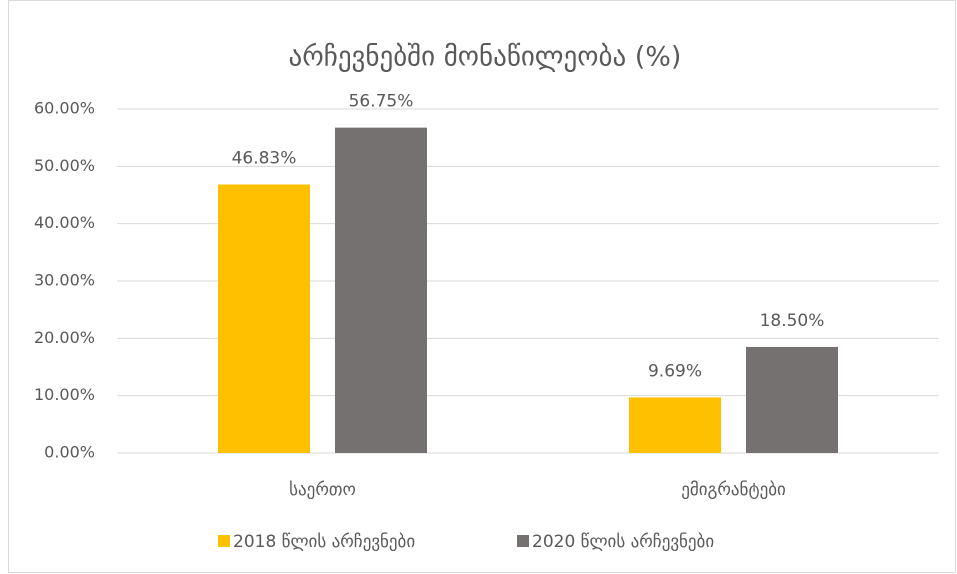 This screenshot has height=574, width=957. I want to click on y-tick-label: 60.00%, so click(64, 108).